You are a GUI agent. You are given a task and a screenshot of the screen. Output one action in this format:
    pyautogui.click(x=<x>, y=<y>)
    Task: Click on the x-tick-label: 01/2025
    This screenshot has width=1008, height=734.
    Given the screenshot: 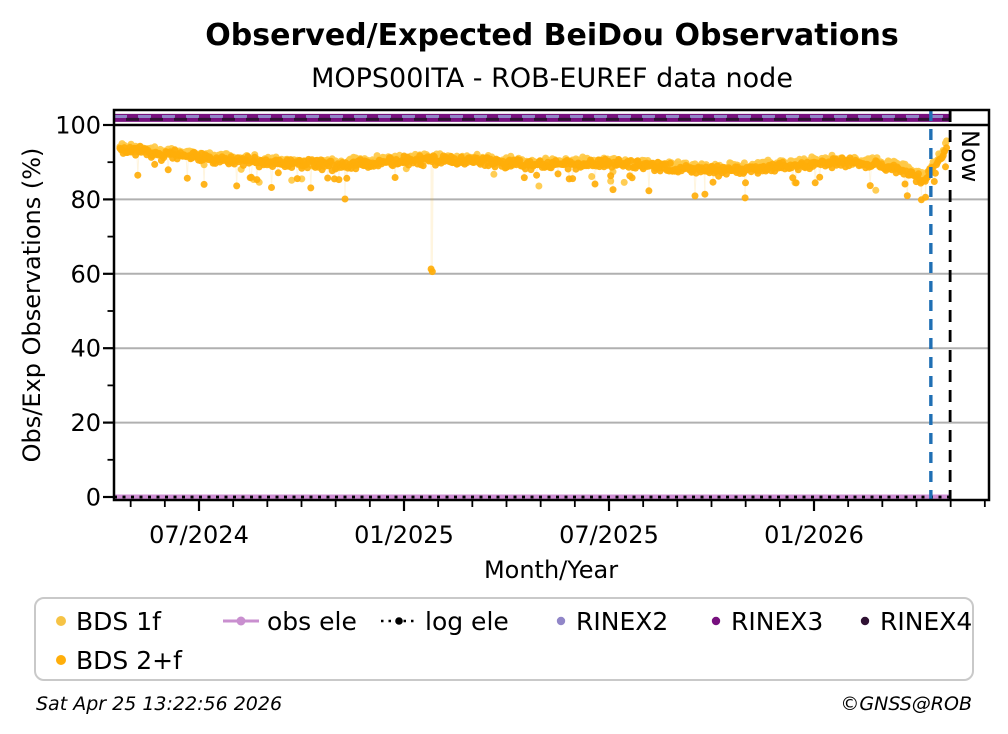 What is the action you would take?
    pyautogui.click(x=404, y=535)
    